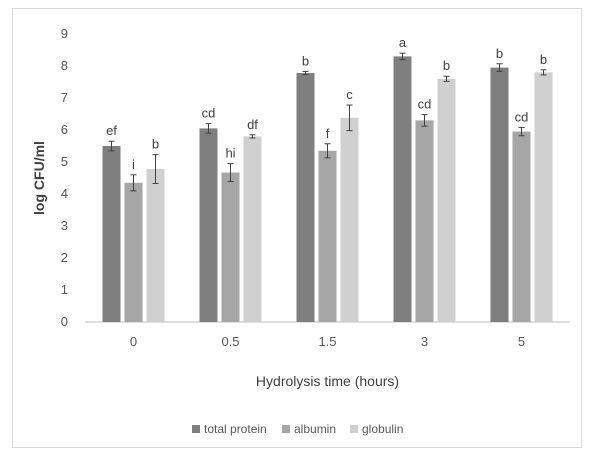 The width and height of the screenshot is (589, 458). What do you see at coordinates (64, 193) in the screenshot?
I see `y-tick-label: 4` at bounding box center [64, 193].